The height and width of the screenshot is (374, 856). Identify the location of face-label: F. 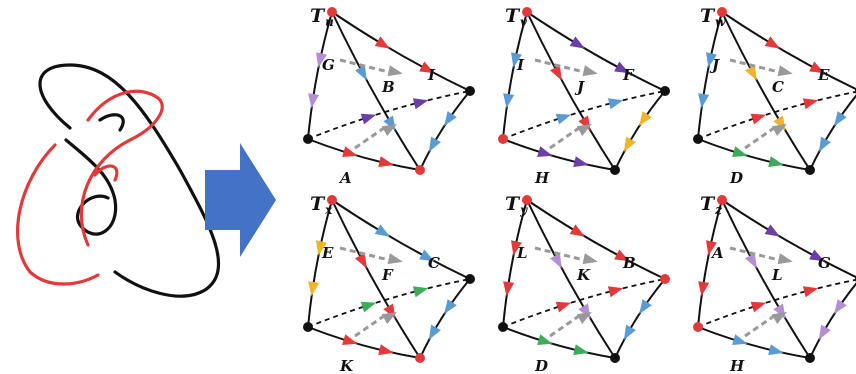
(628, 75).